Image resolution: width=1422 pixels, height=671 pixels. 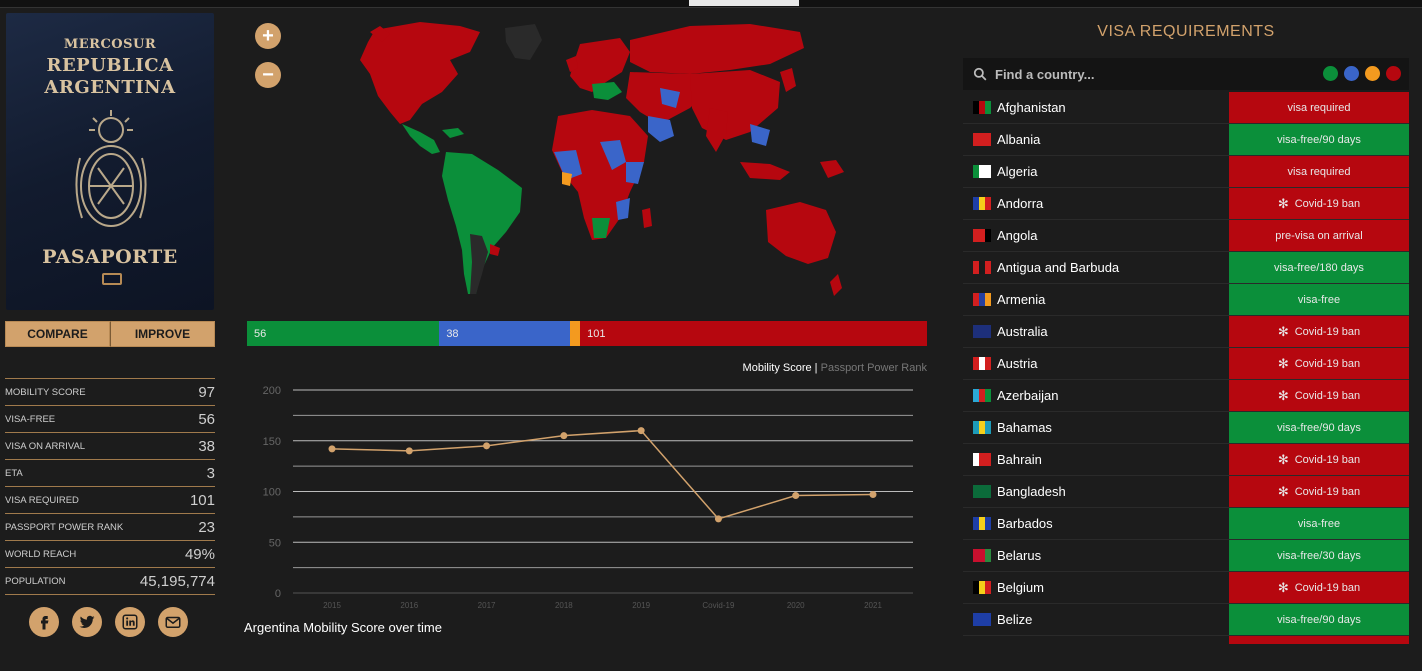 What do you see at coordinates (753, 333) in the screenshot?
I see `summary-visa-required: 101` at bounding box center [753, 333].